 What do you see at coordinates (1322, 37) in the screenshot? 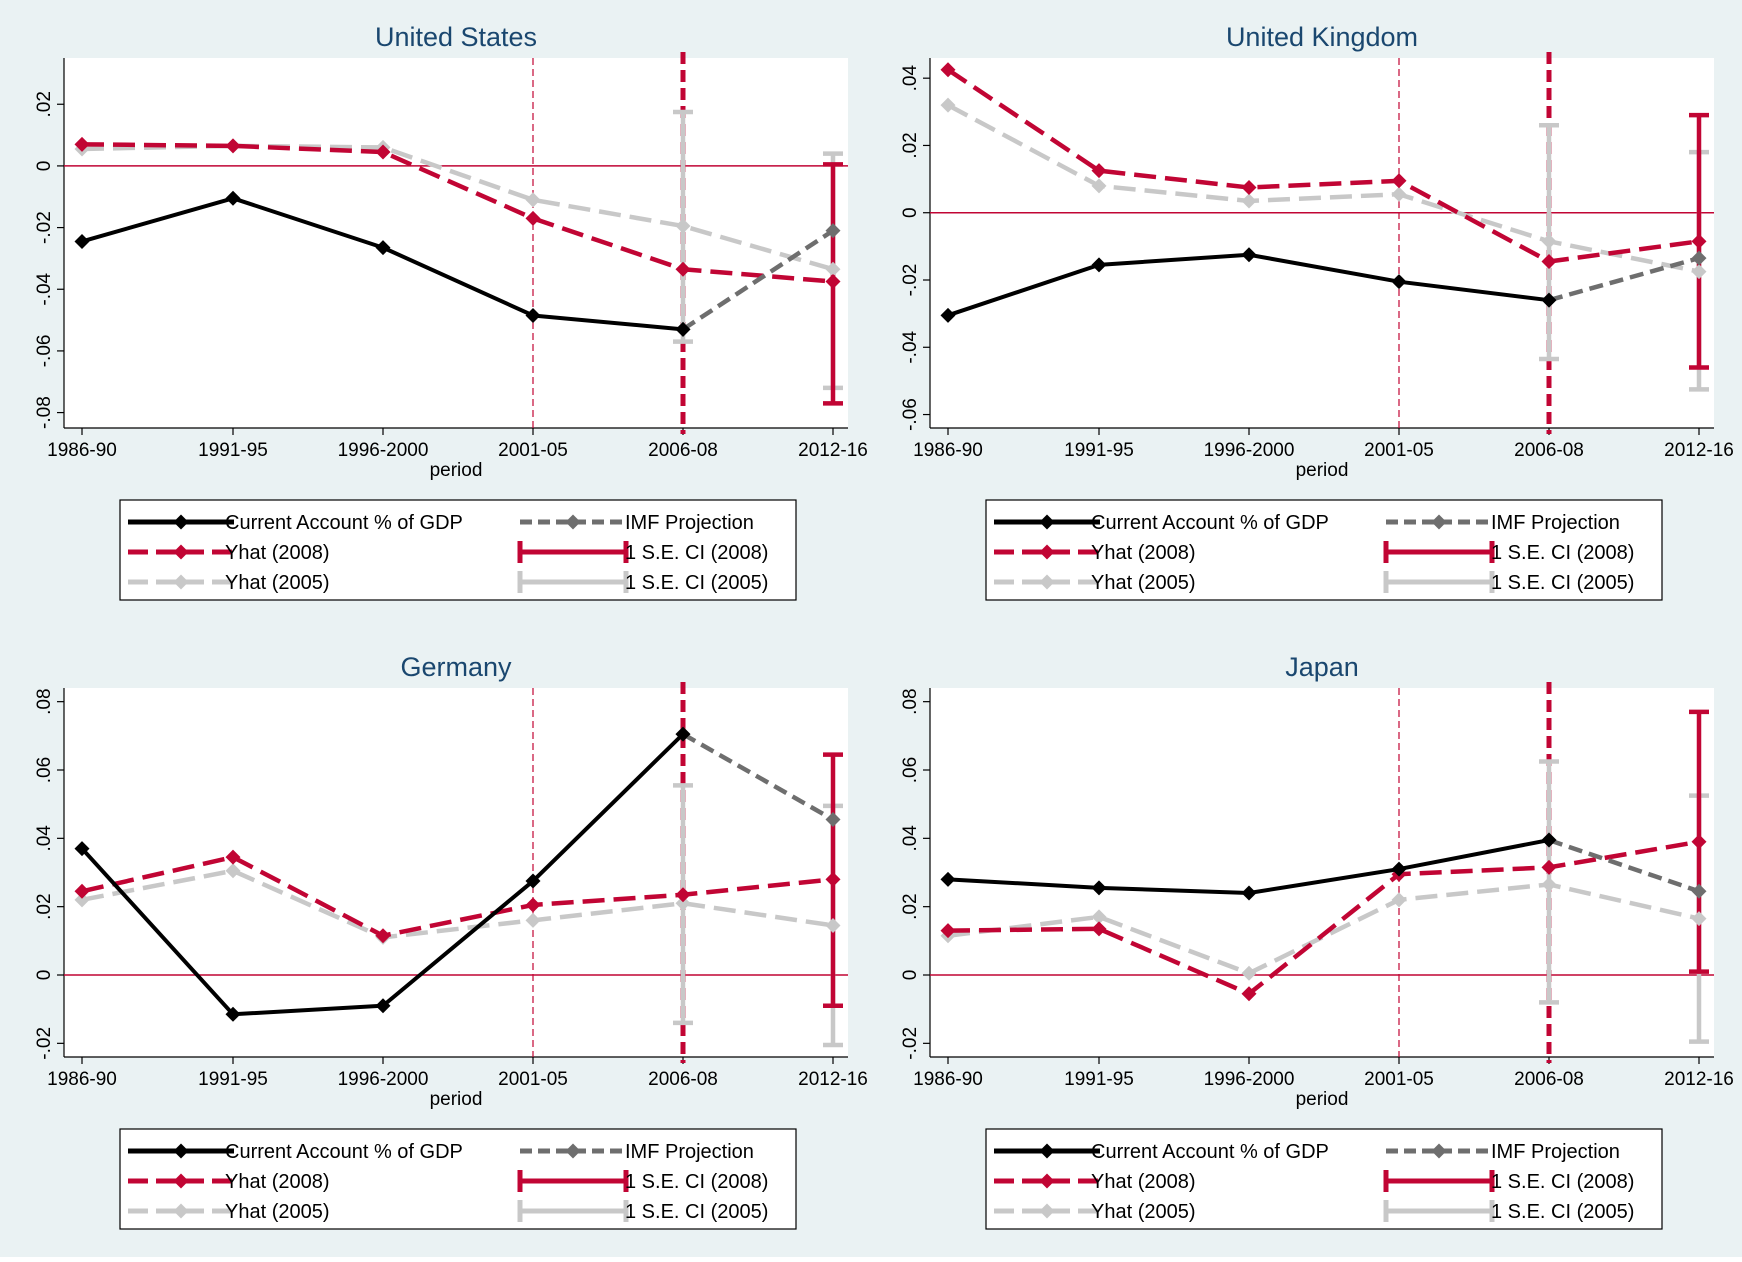
I see `chart-title: United Kingdom` at bounding box center [1322, 37].